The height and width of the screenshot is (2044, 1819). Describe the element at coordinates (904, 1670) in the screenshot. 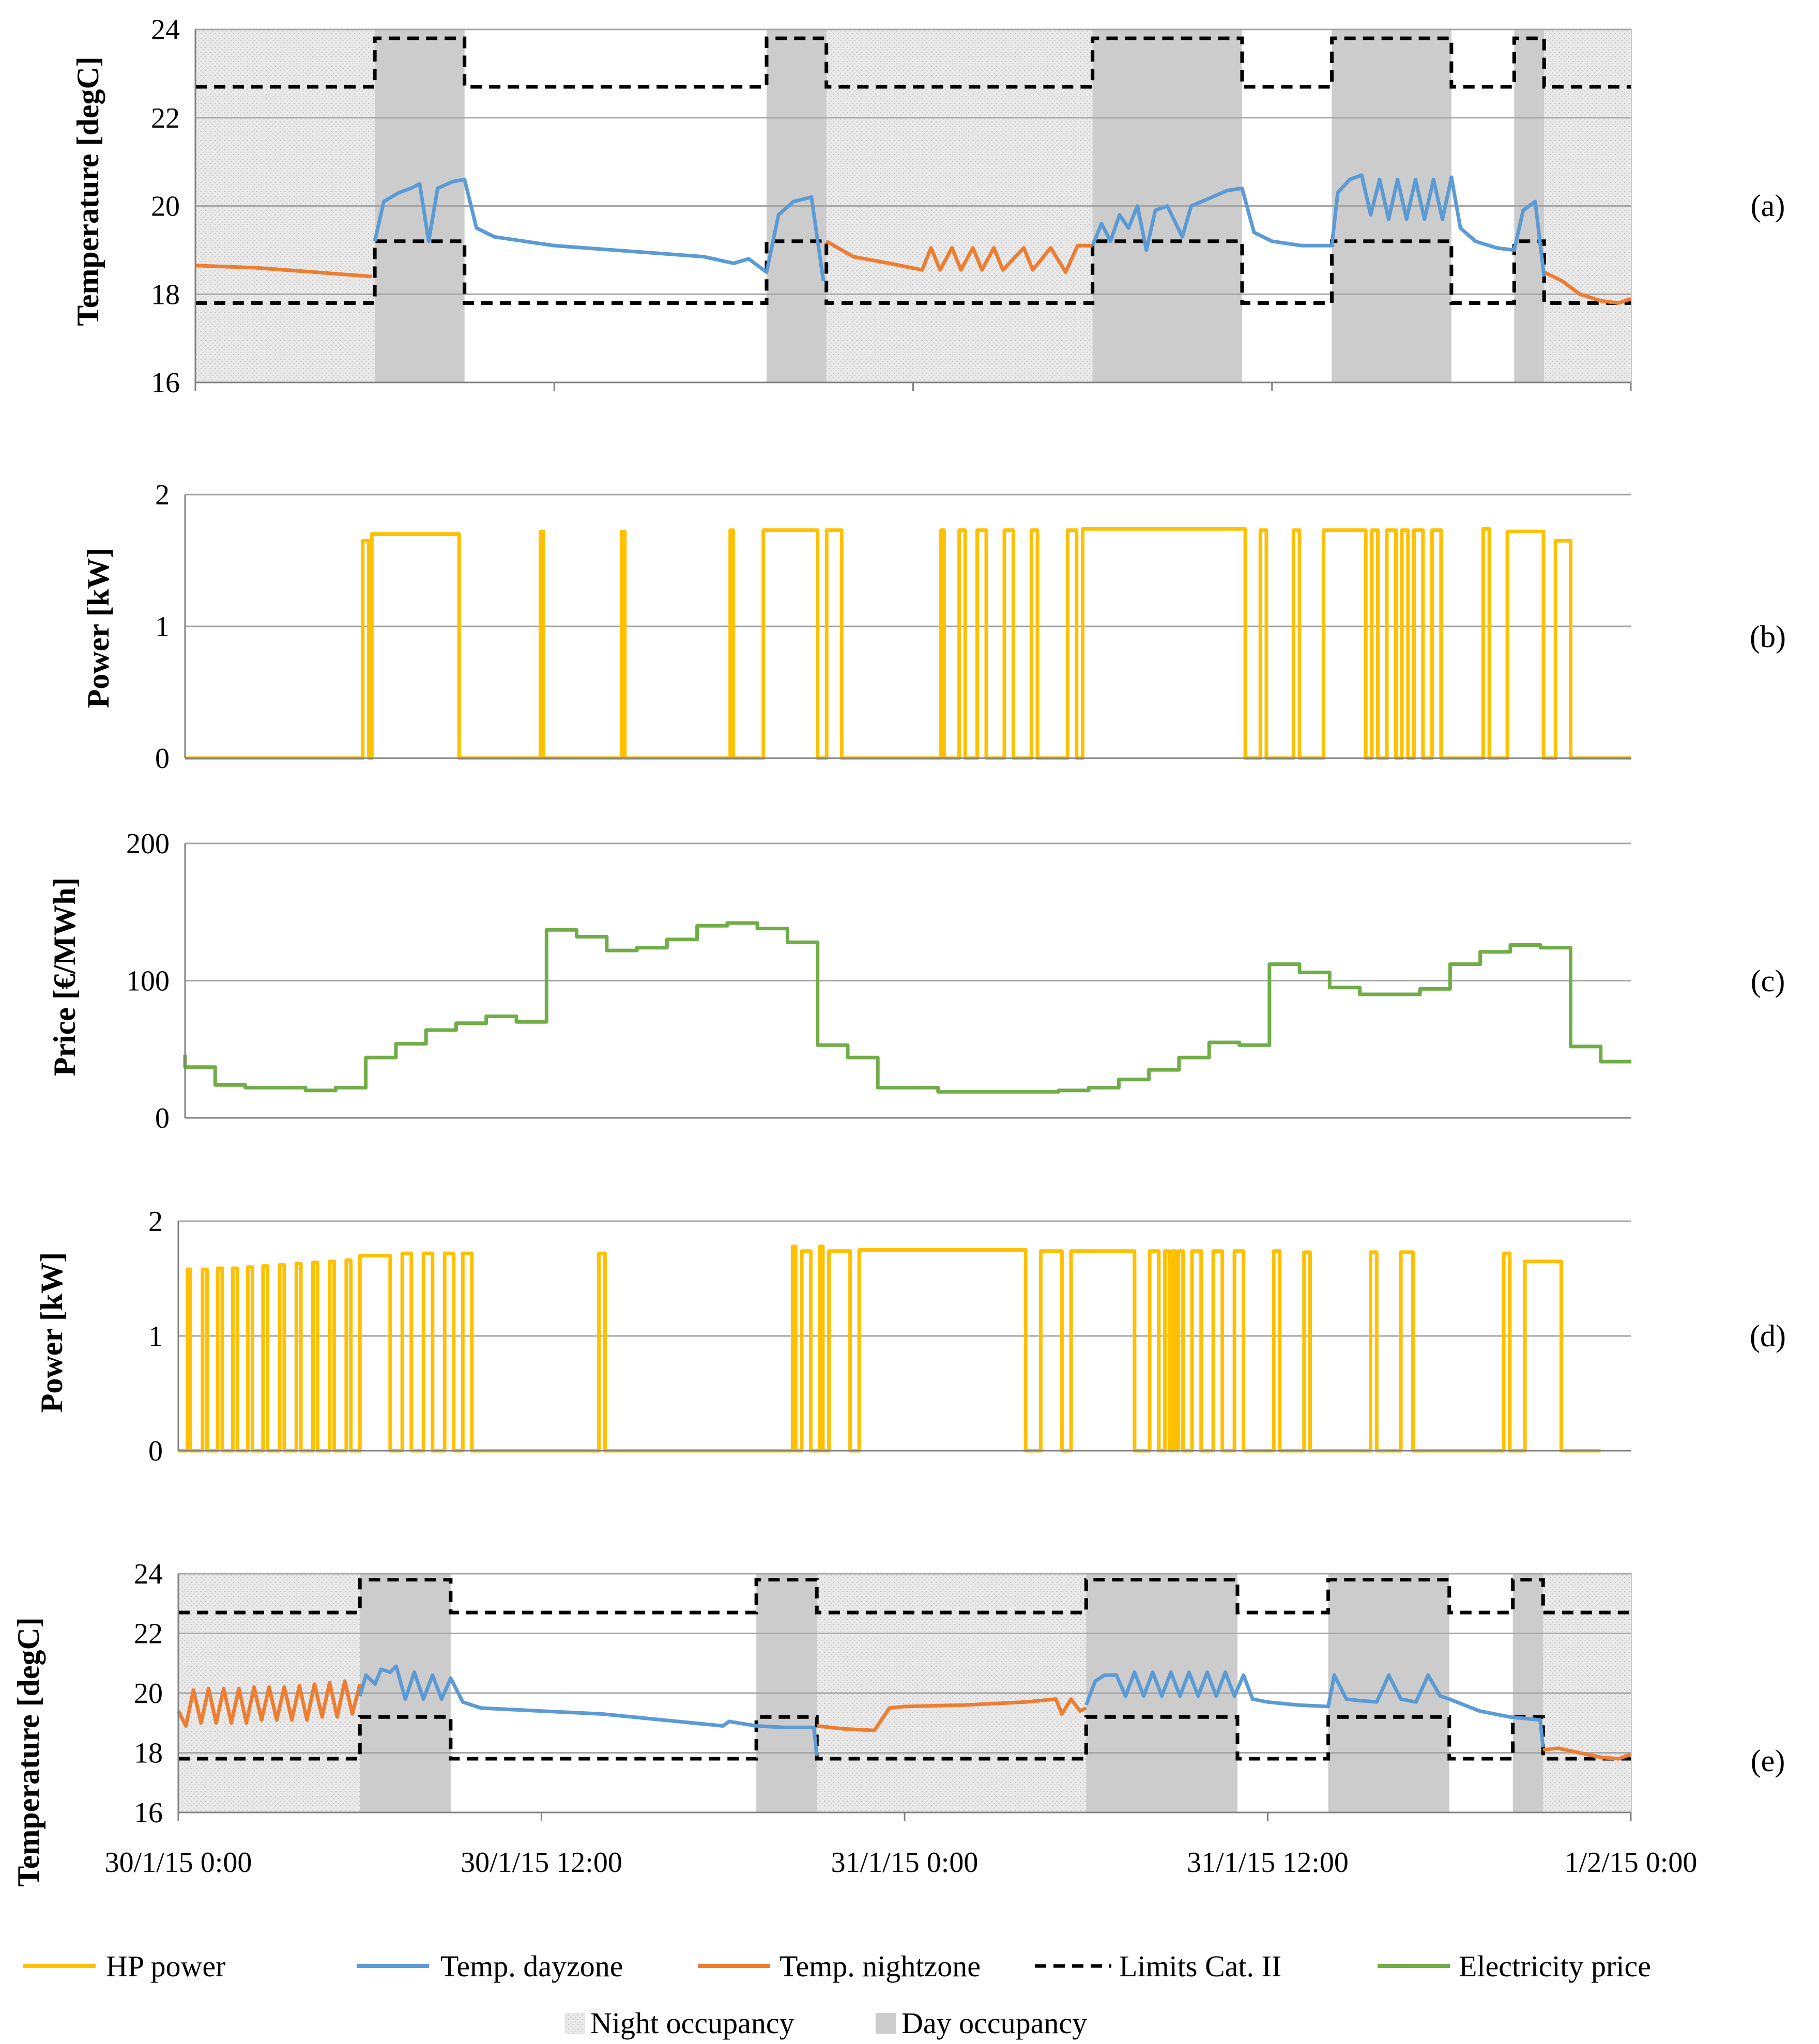

I see `panel-e-series` at that location.